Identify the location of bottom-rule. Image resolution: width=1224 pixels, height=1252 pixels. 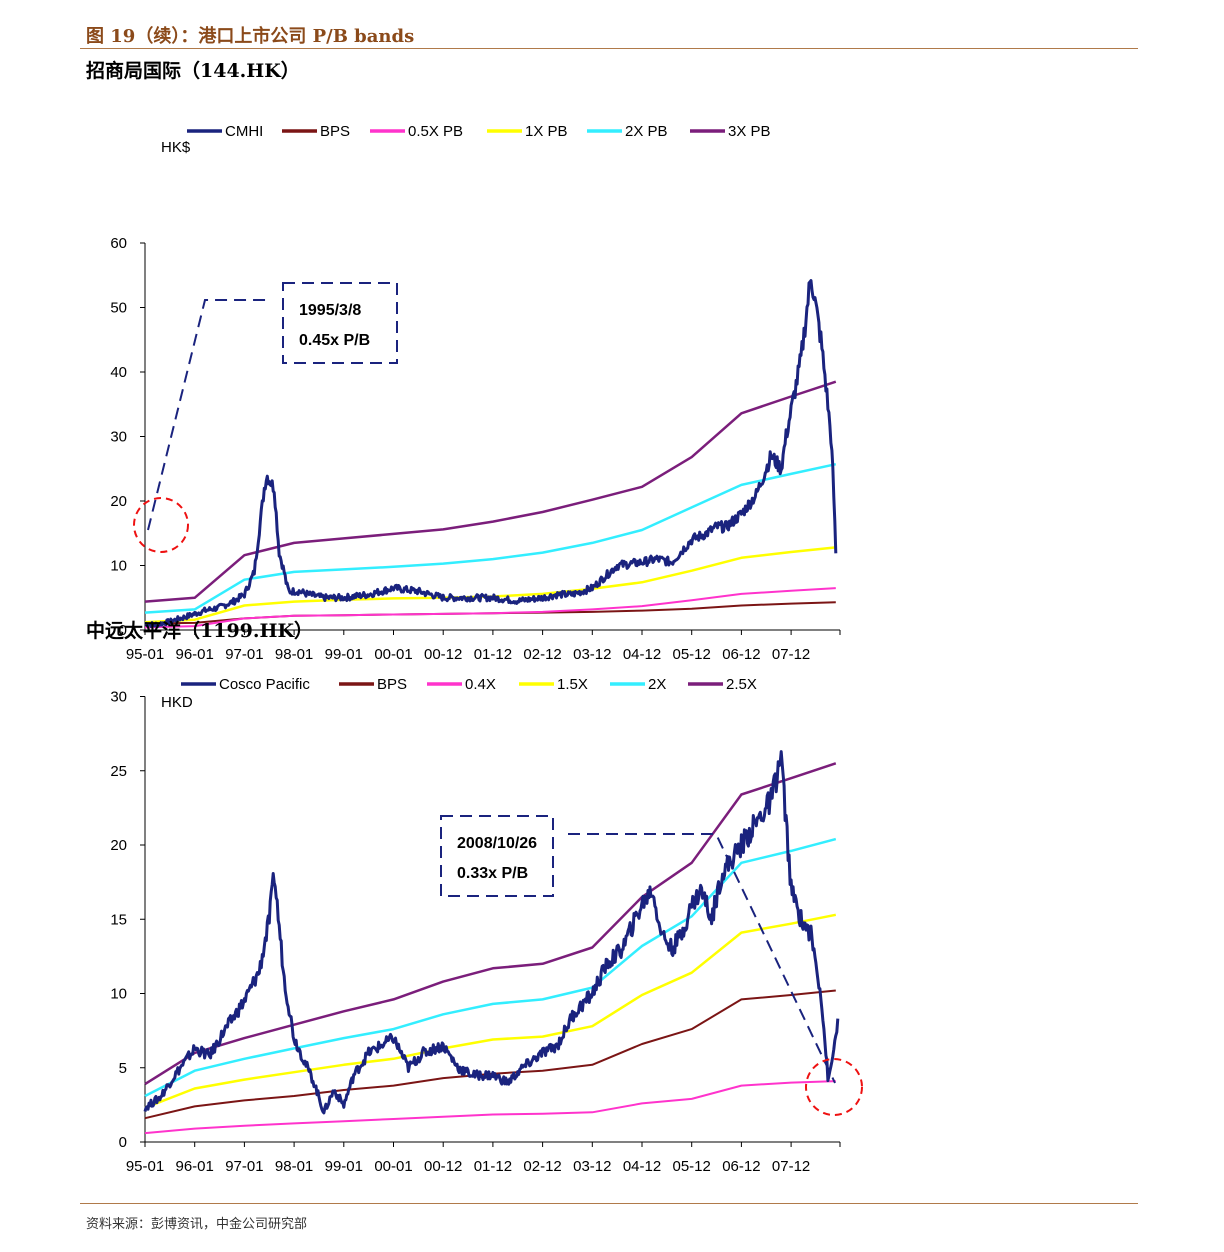
(609, 1203).